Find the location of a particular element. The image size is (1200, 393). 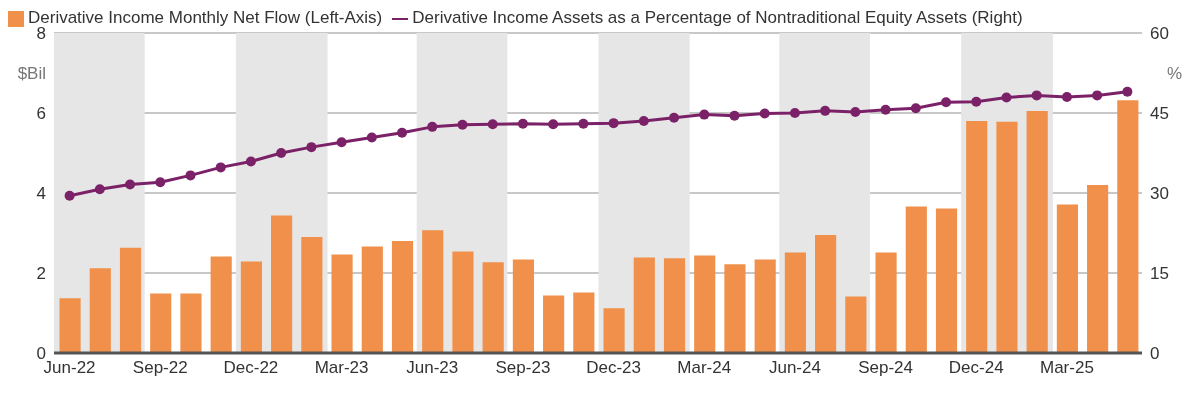

x-tick-label: Mar-24 is located at coordinates (704, 368).